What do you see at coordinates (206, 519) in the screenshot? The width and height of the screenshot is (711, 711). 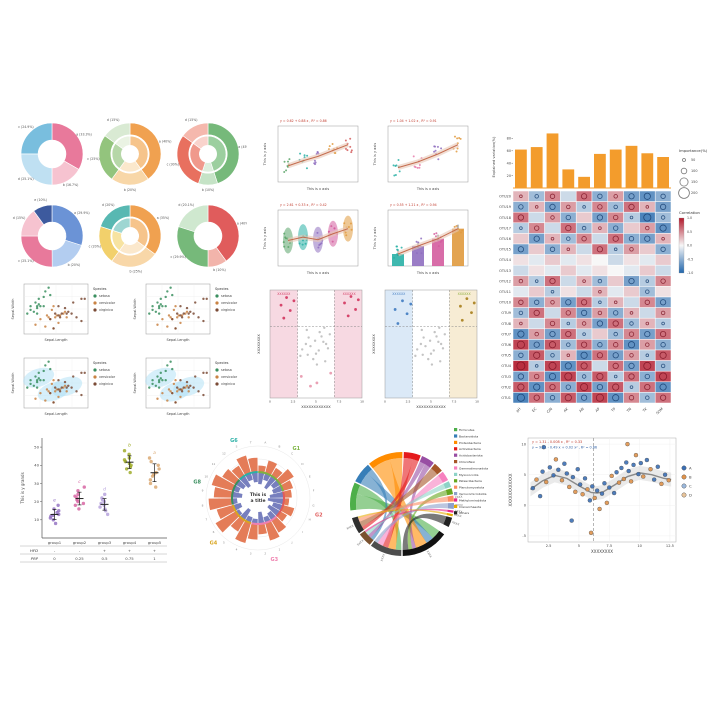 I see `svg-text: 7` at bounding box center [206, 519].